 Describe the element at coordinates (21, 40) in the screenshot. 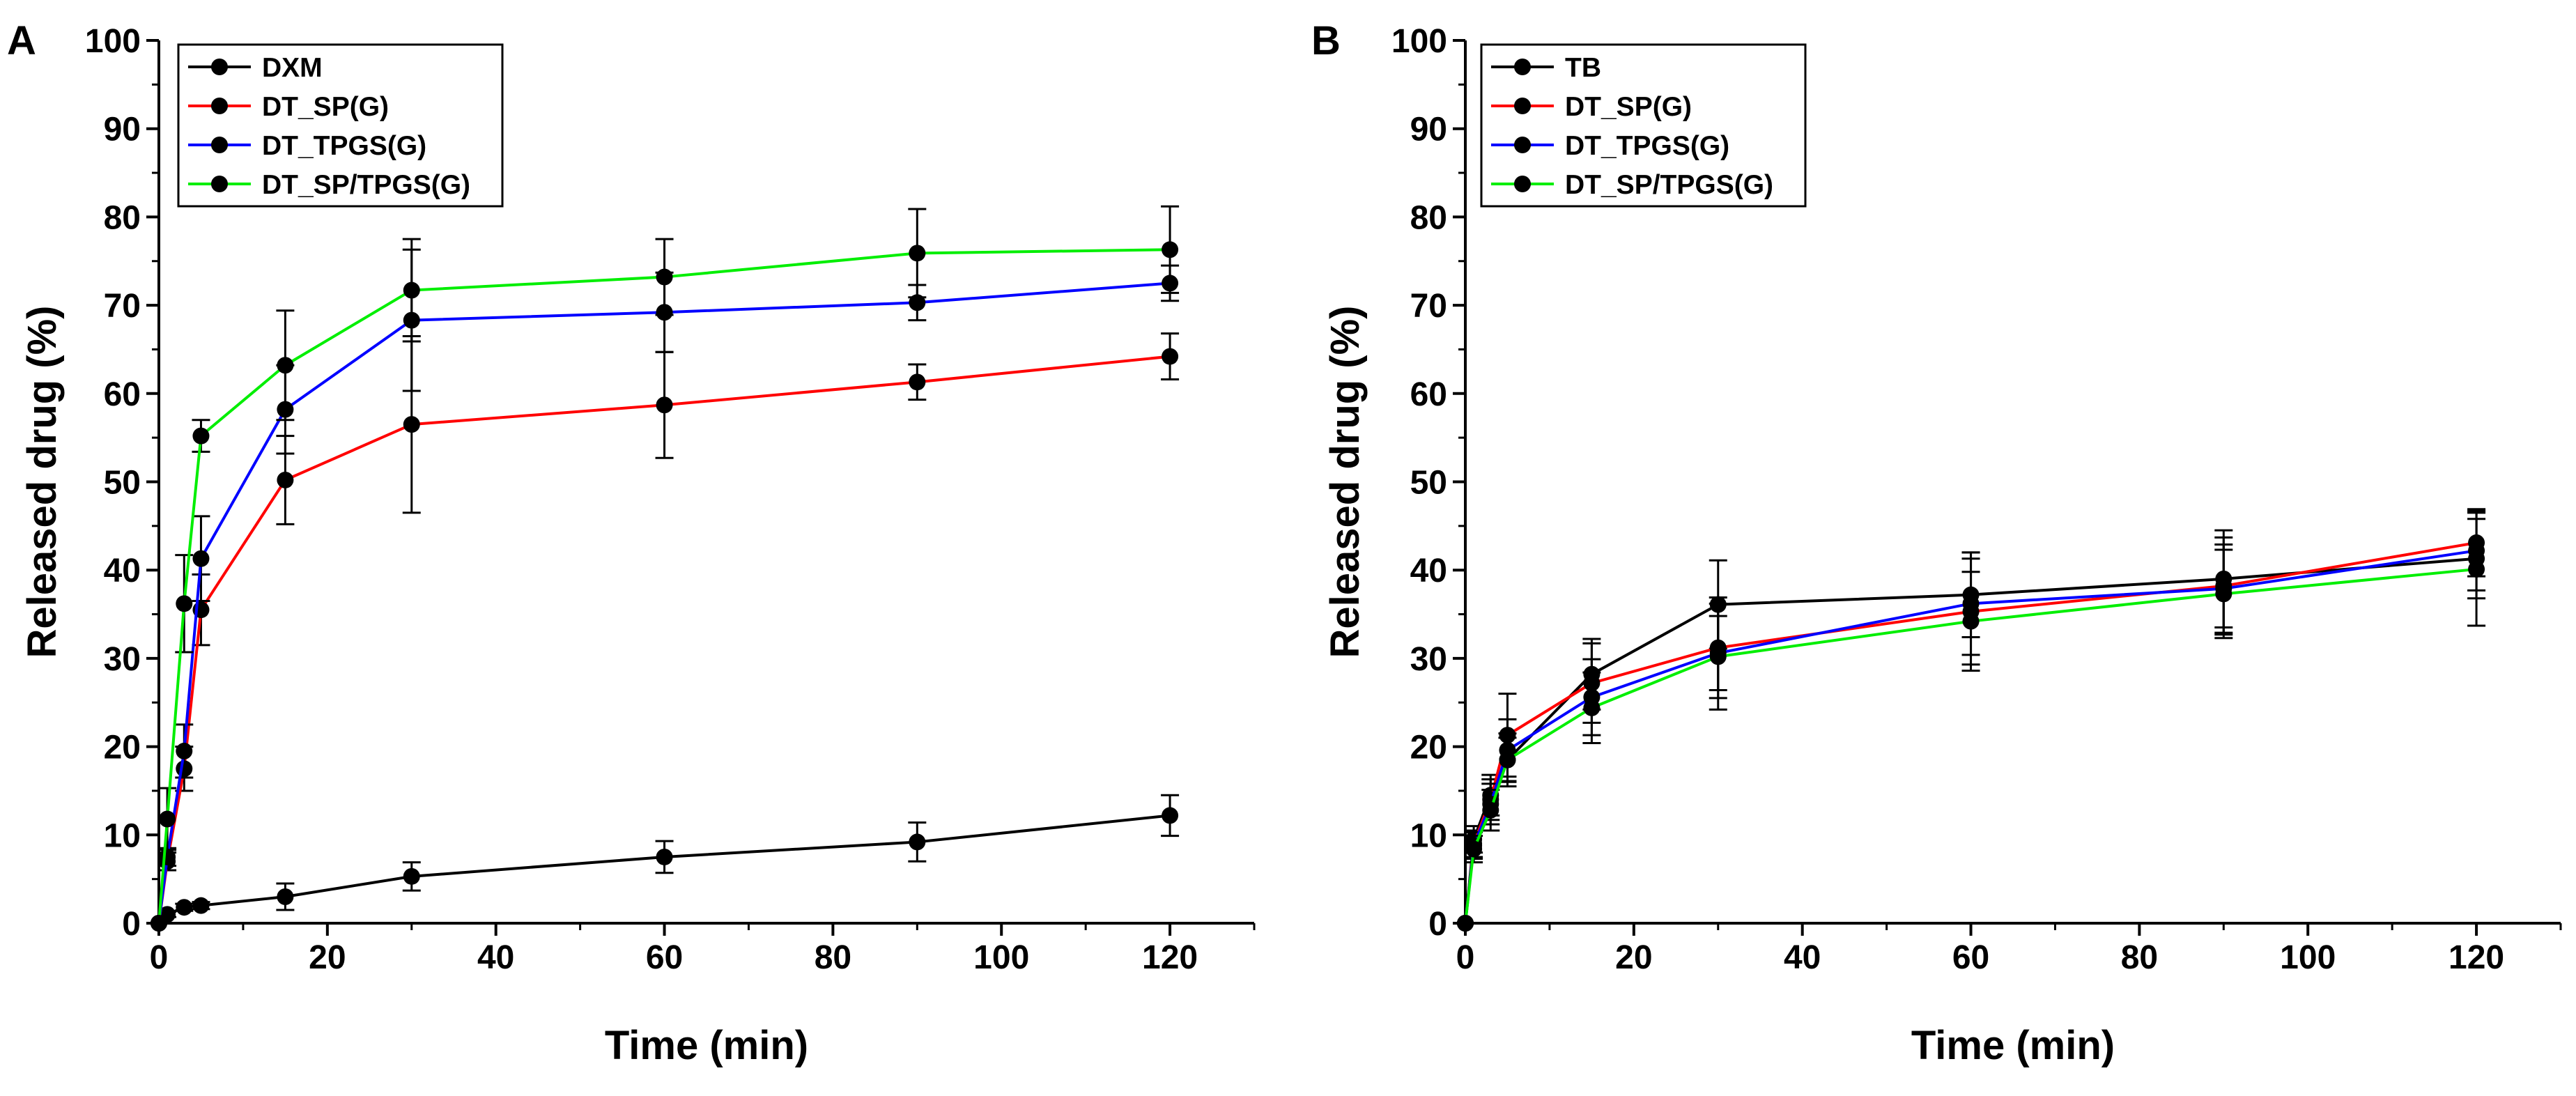

I see `panel-letter: A` at that location.